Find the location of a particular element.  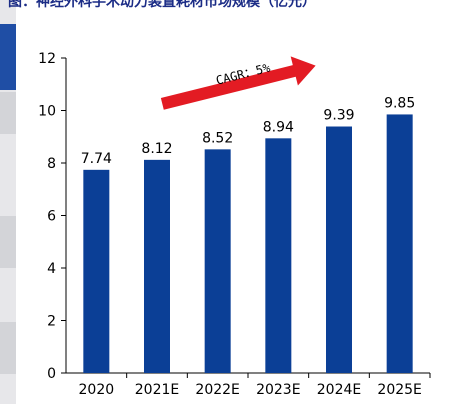

y-tick-label: 12 is located at coordinates (47, 59).